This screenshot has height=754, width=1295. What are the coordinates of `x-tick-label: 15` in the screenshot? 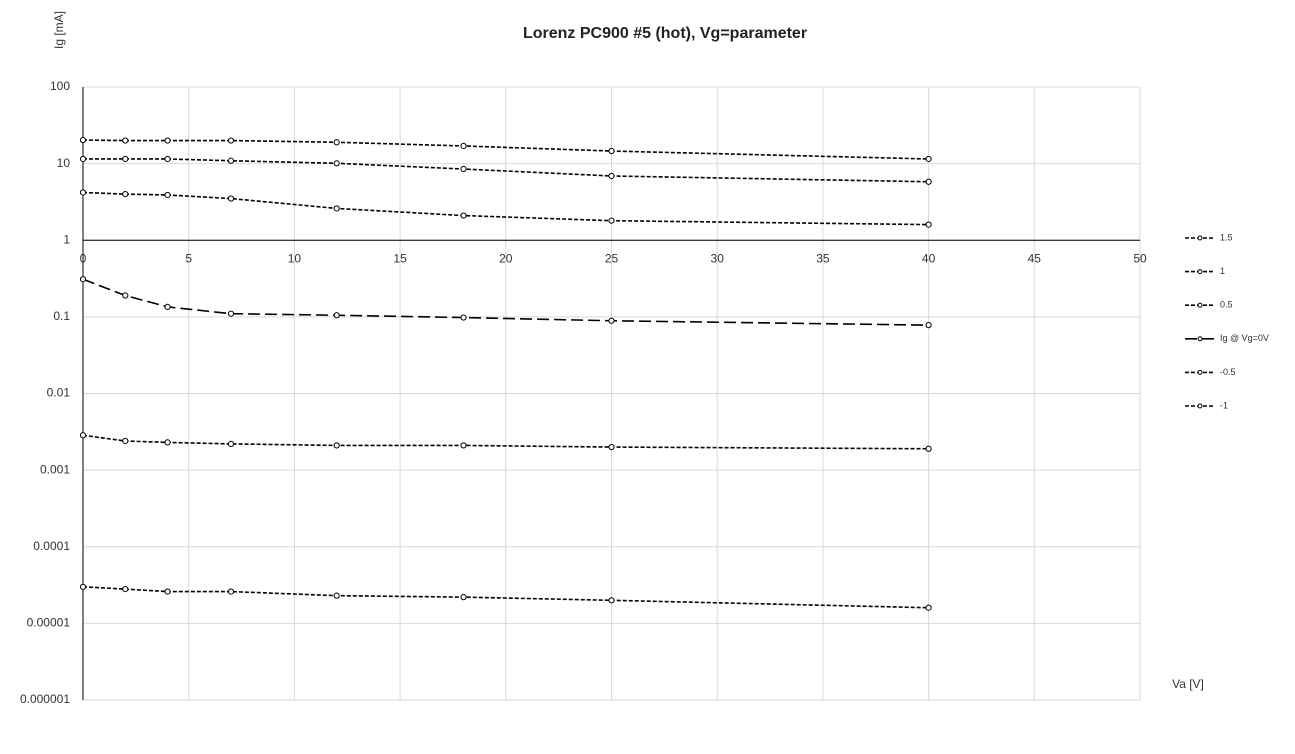 It's located at (400, 258).